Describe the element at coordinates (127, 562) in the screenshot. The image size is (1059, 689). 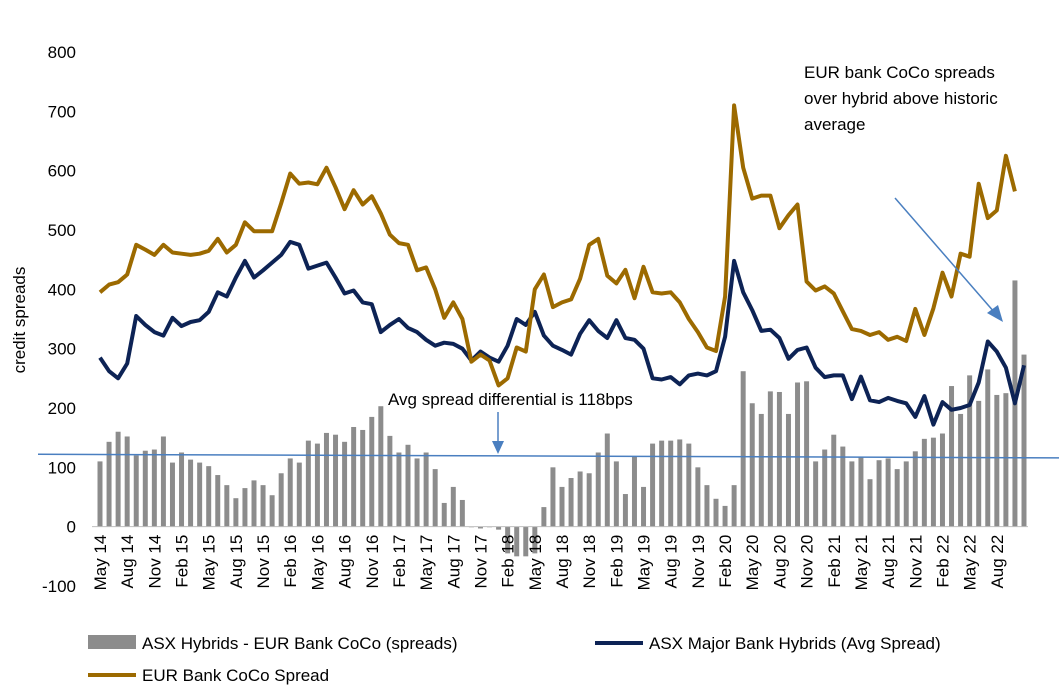
I see `x-tick-label: Aug 14` at that location.